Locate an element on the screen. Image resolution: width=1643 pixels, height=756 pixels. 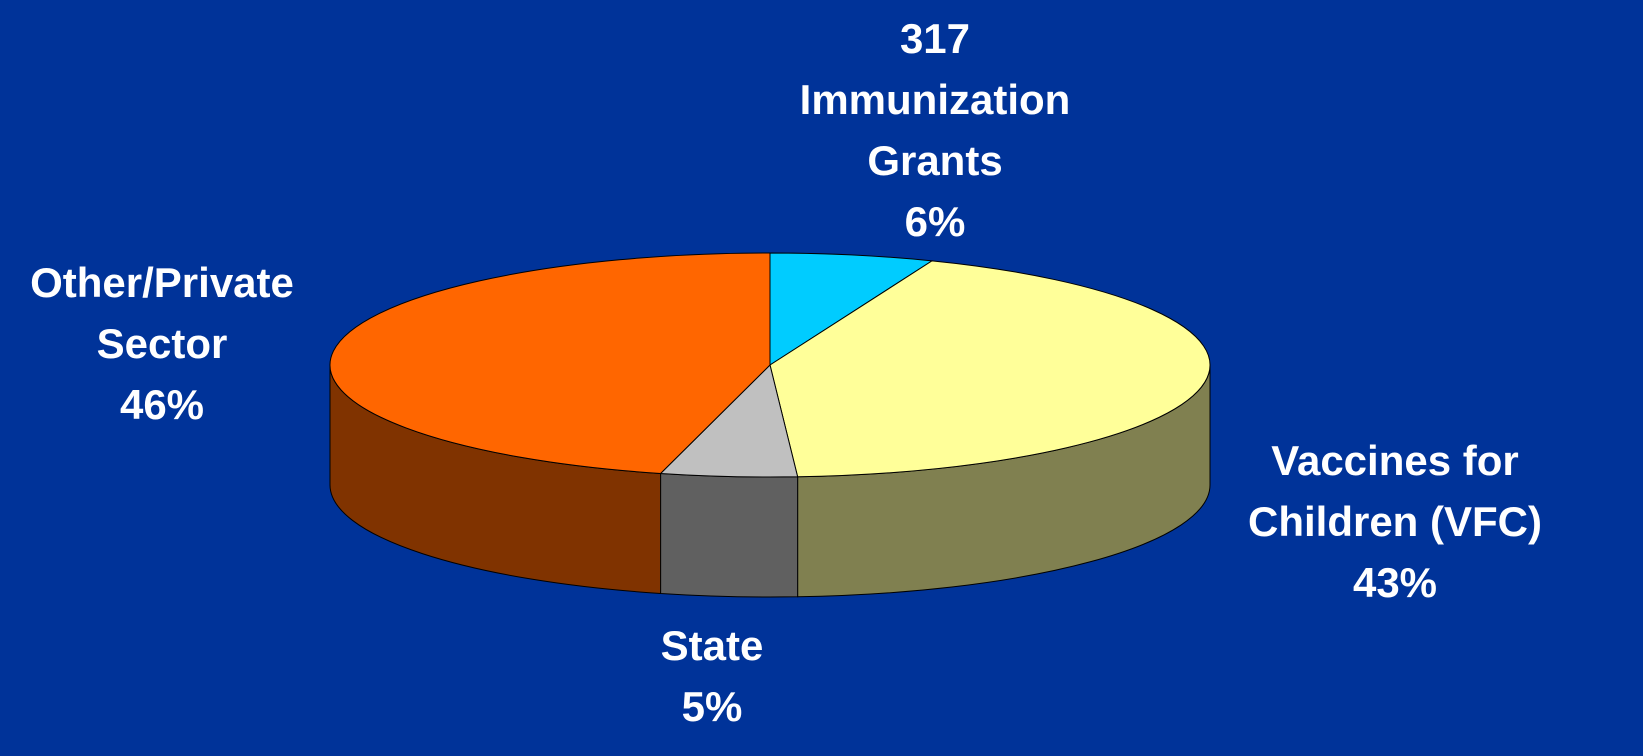
slice-value: 46% is located at coordinates (162, 404).